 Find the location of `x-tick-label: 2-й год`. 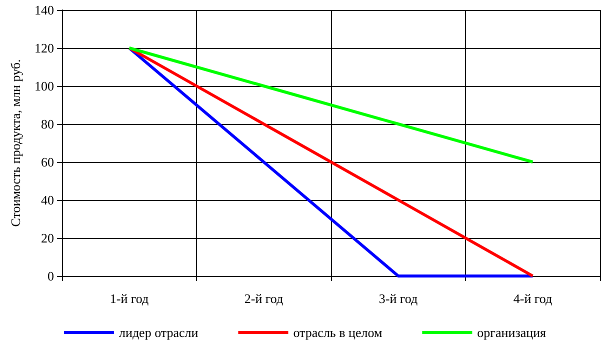

x-tick-label: 2-й год is located at coordinates (264, 298).